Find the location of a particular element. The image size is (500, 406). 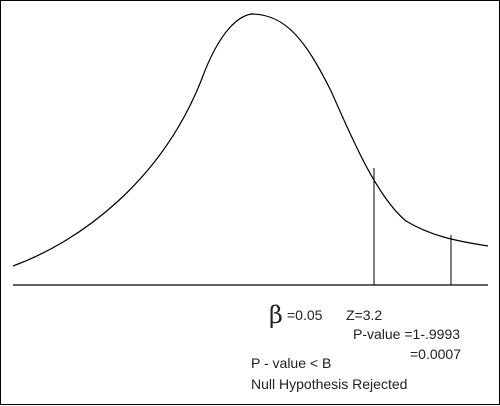

beta-value: =0.05 is located at coordinates (305, 315).